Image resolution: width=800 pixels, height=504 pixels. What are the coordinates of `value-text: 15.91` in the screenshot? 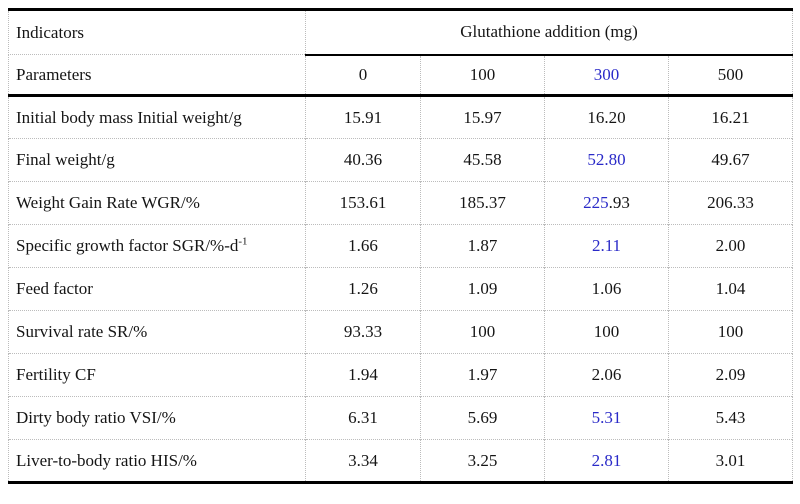 It's located at (363, 117).